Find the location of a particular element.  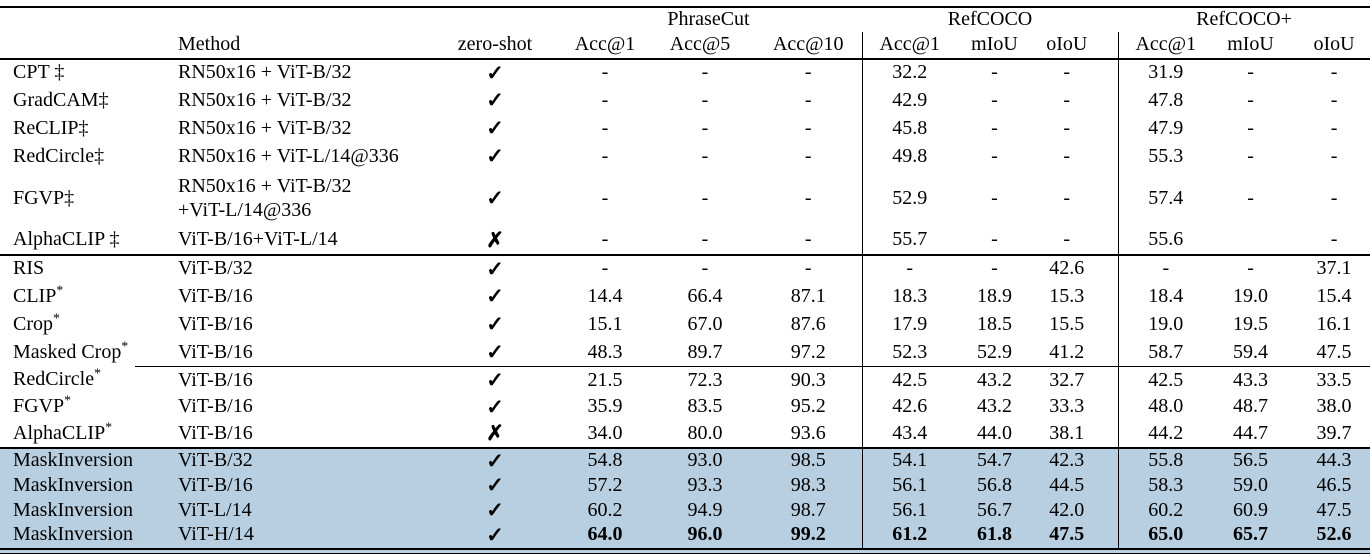

group-header-phrasecut: PhraseCut is located at coordinates (708, 19).